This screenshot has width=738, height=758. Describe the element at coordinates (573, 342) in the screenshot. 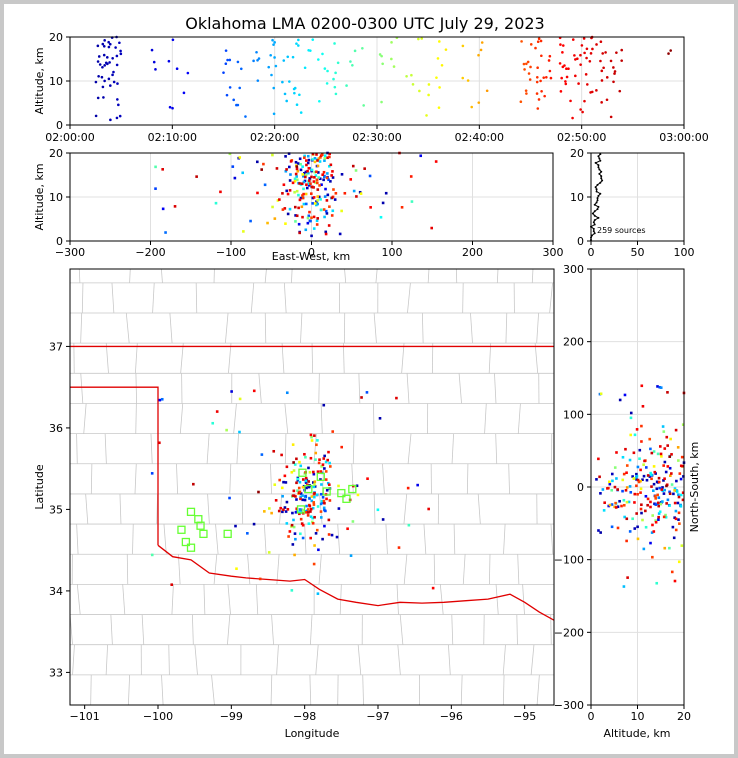

I see `ns-tick-label: 200` at that location.